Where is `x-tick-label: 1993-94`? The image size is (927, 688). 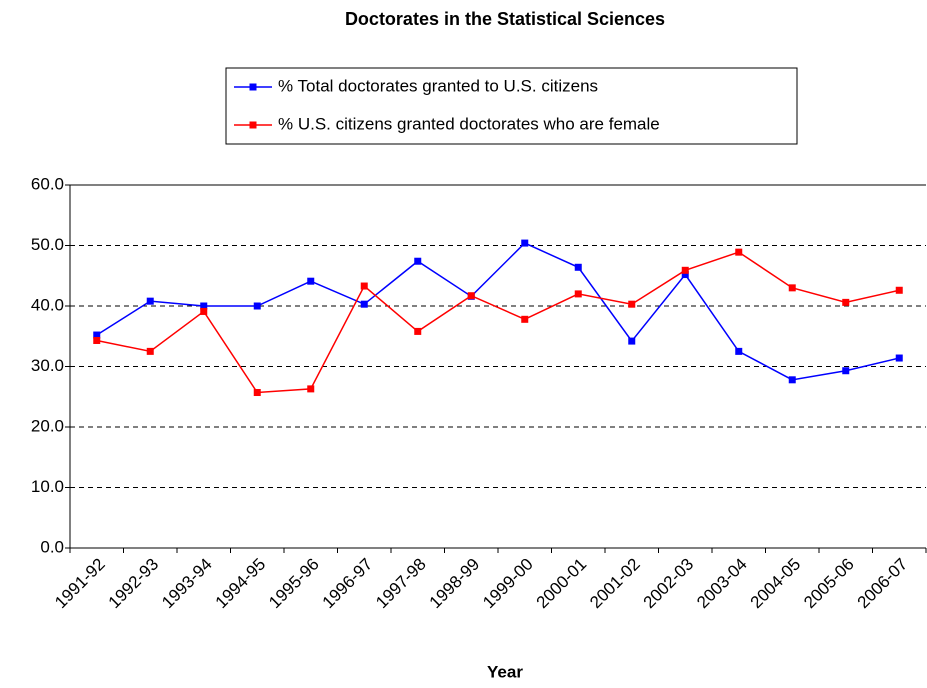
x-tick-label: 1993-94 is located at coordinates (187, 584).